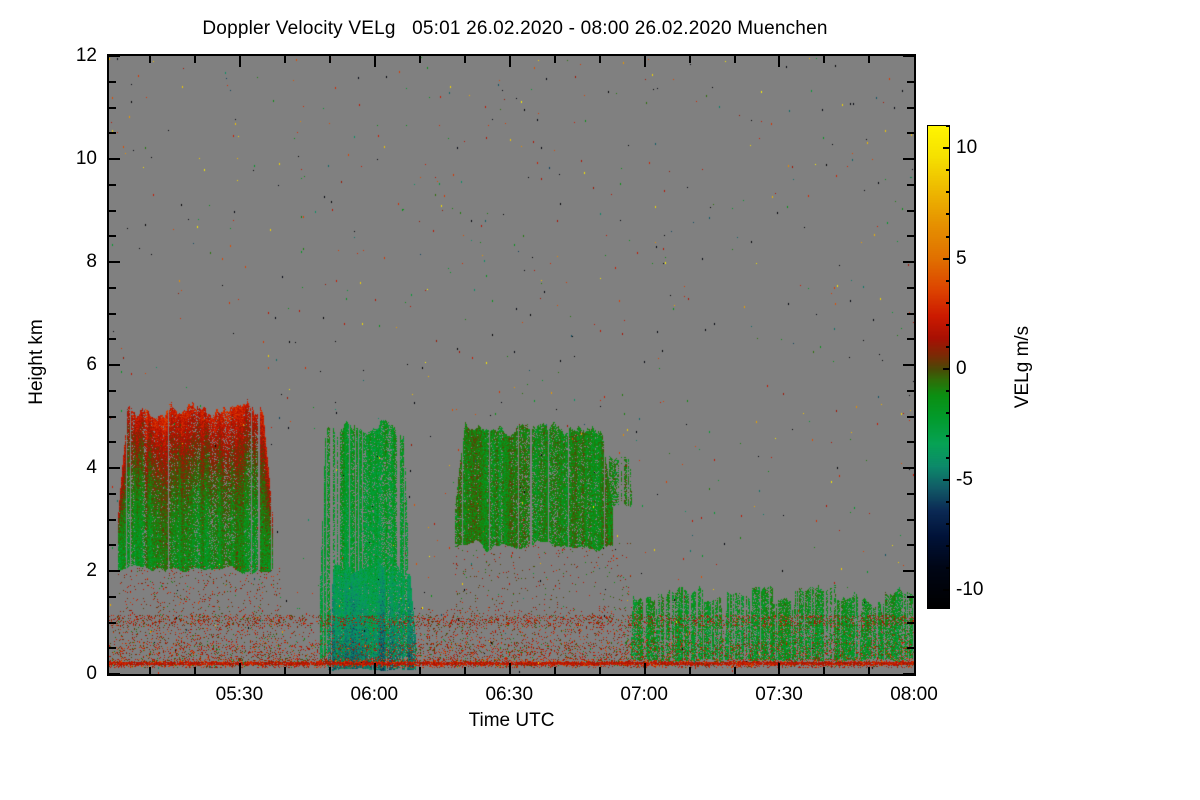 The image size is (1200, 800). I want to click on y-axis-tick-label: 6, so click(91, 364).